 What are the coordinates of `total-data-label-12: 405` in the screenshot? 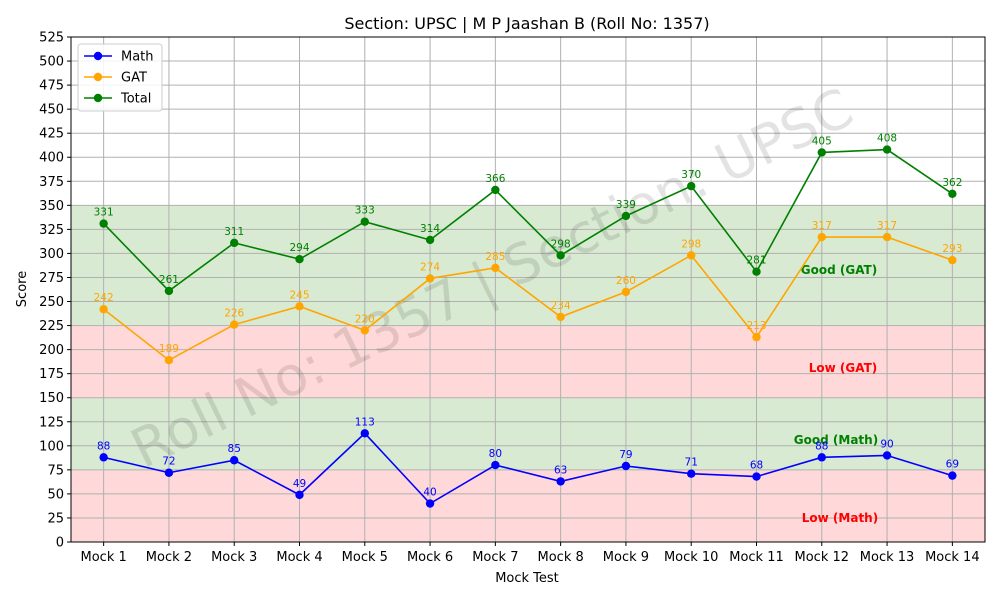 It's located at (822, 141).